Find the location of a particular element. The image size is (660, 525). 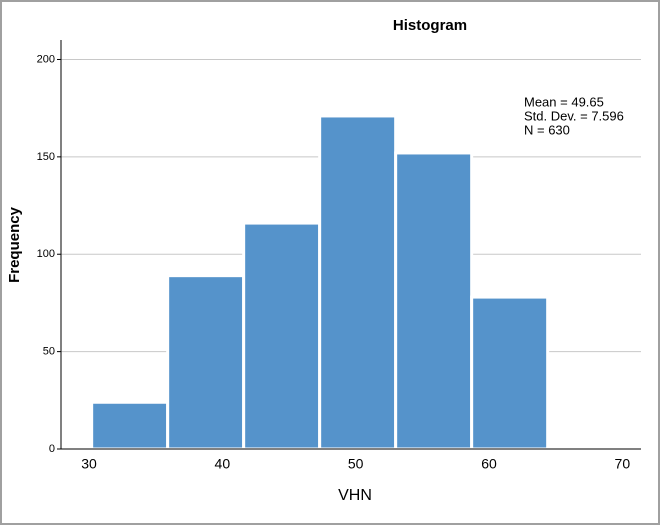

annotation: Std. Dev. = 7.596 is located at coordinates (574, 115).